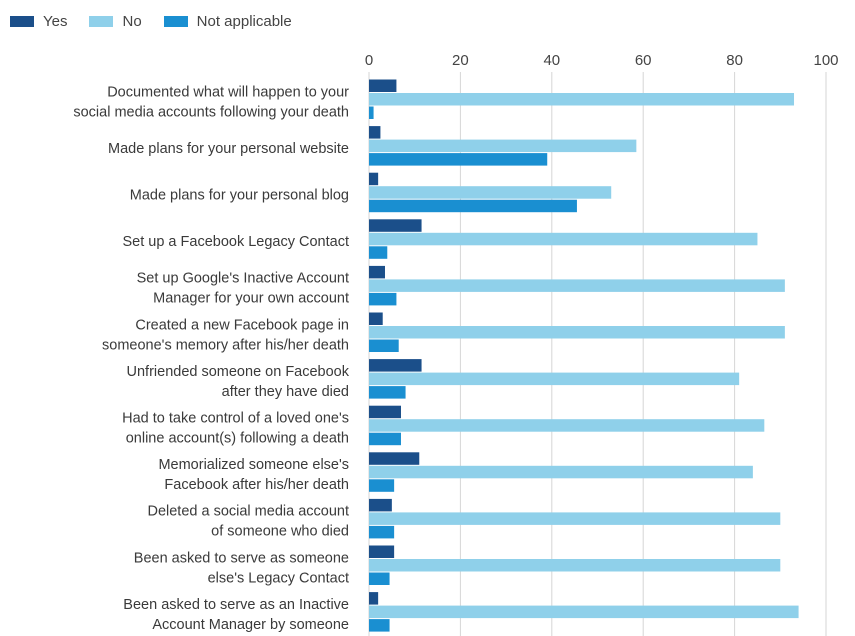 This screenshot has height=636, width=855. Describe the element at coordinates (256, 485) in the screenshot. I see `category-label-8-1: Facebook after his/her death` at that location.